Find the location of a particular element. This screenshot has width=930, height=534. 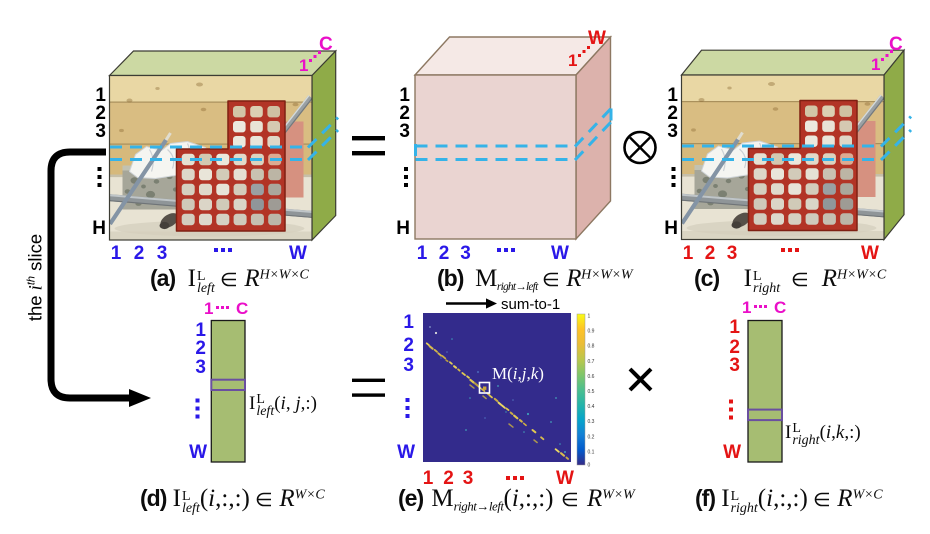

svg-text: M(i,j,k) is located at coordinates (518, 373).